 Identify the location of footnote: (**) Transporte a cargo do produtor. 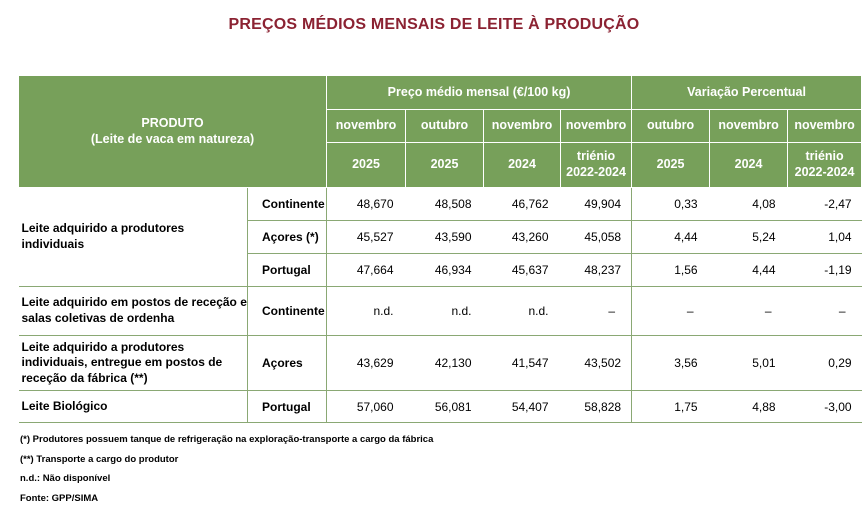
(226, 460).